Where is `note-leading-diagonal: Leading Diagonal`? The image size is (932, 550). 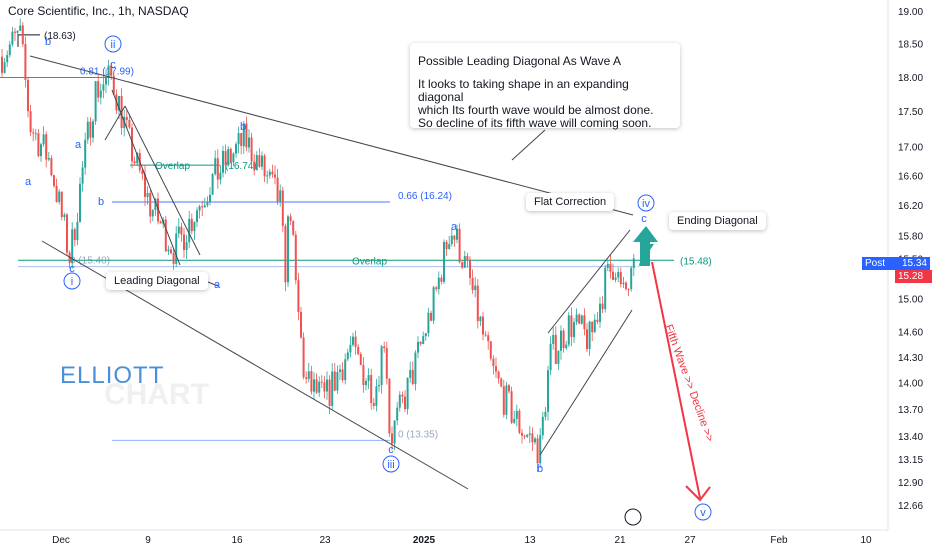 note-leading-diagonal: Leading Diagonal is located at coordinates (157, 281).